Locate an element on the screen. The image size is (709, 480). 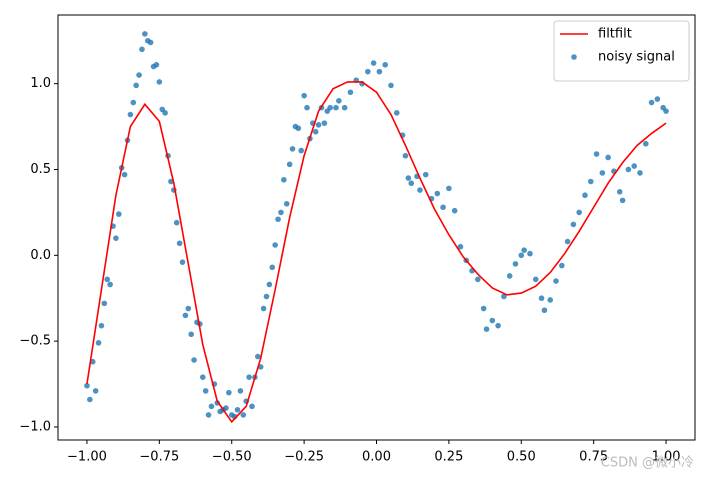
x-tick-label: −0.25 is located at coordinates (304, 457).